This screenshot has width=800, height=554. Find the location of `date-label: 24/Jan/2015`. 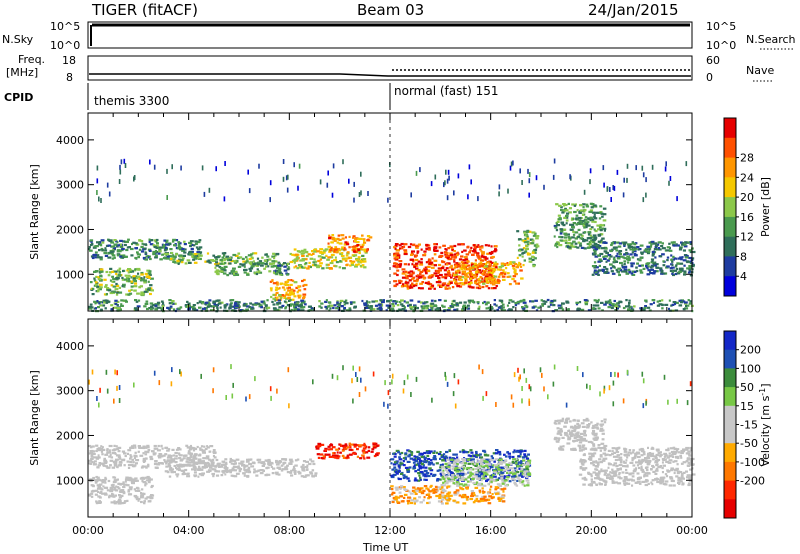

date-label: 24/Jan/2015 is located at coordinates (633, 10).